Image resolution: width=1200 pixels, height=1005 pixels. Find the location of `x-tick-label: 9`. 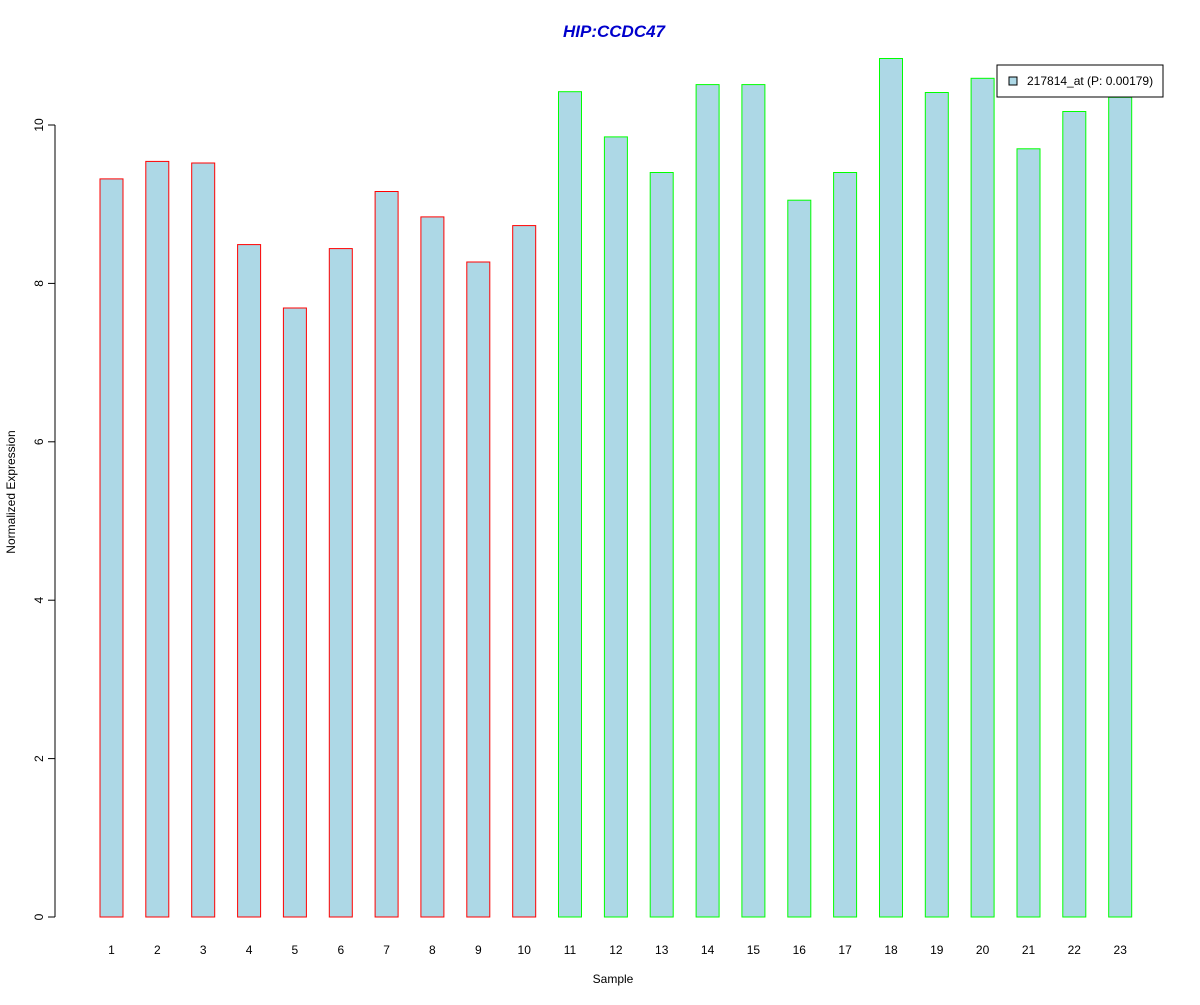

x-tick-label: 9 is located at coordinates (478, 950).